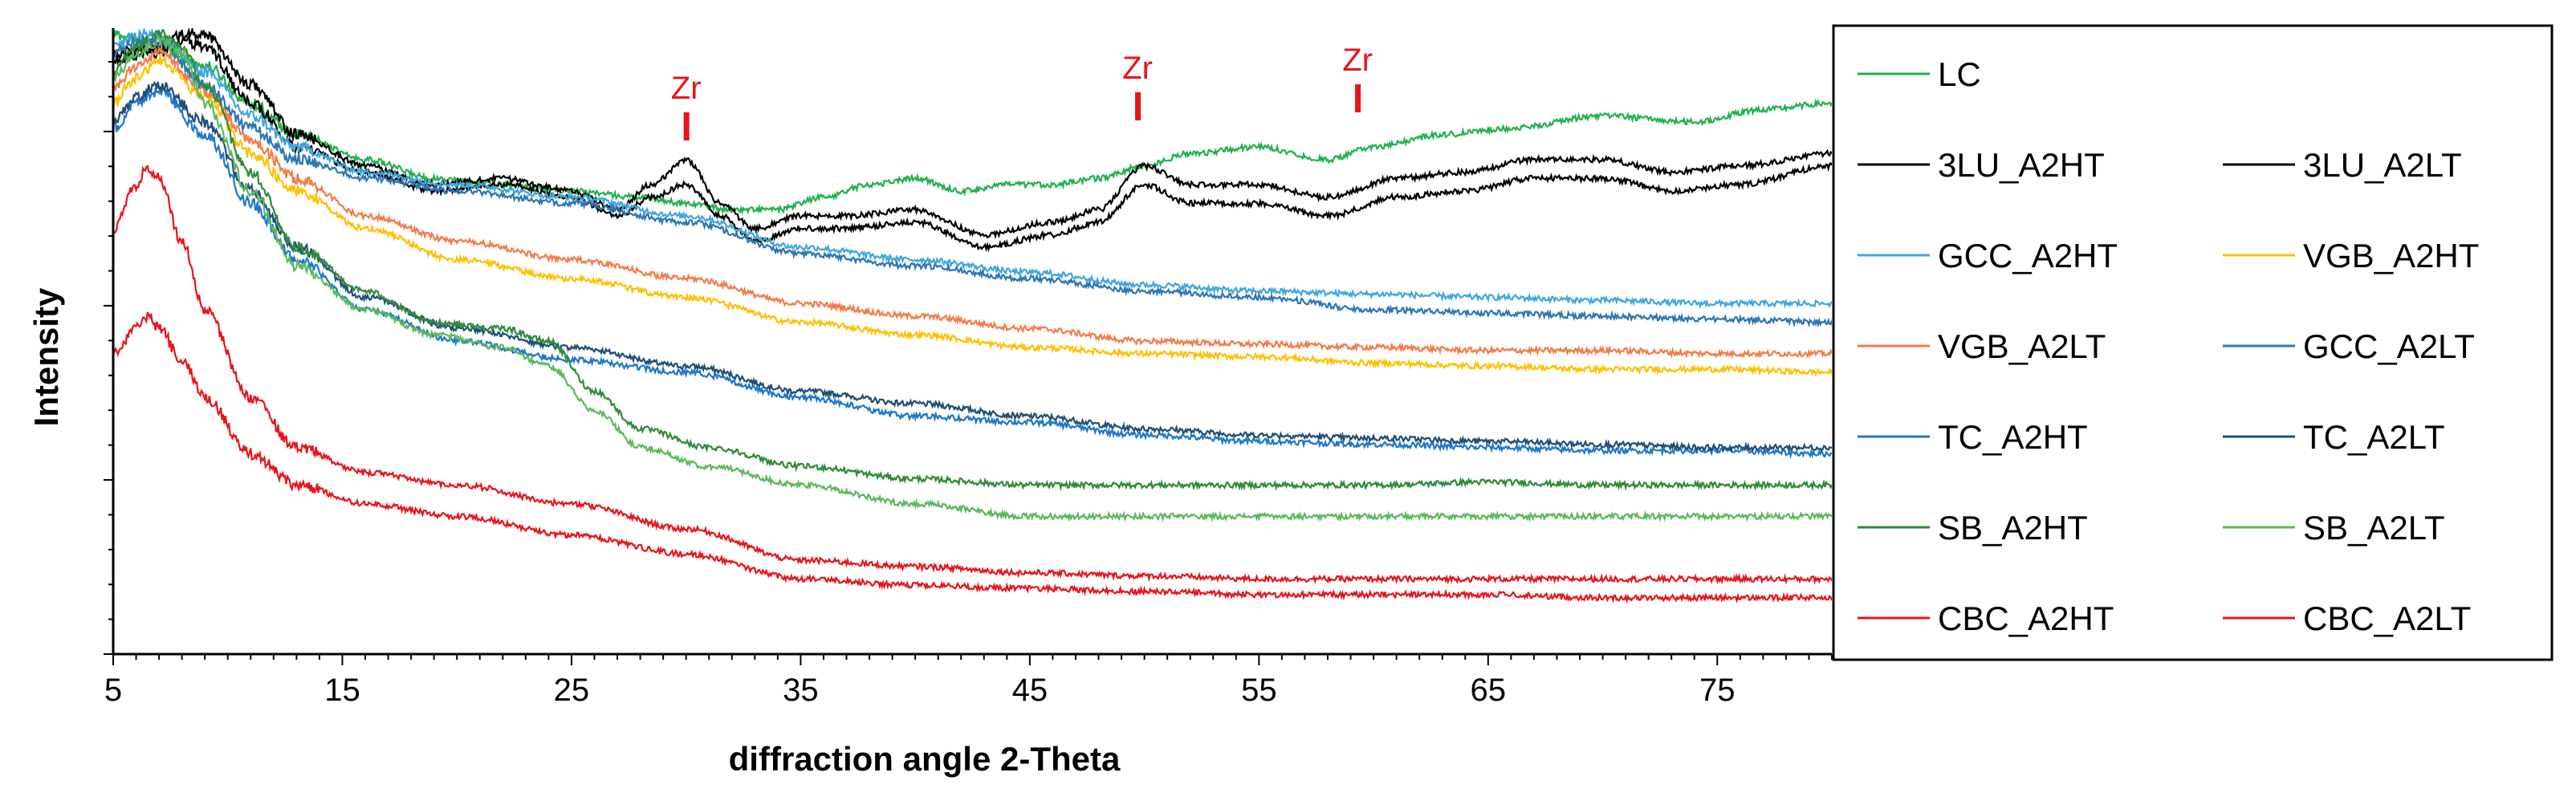 Image resolution: width=2576 pixels, height=809 pixels. Describe the element at coordinates (1030, 691) in the screenshot. I see `x-tick-label: 45` at that location.